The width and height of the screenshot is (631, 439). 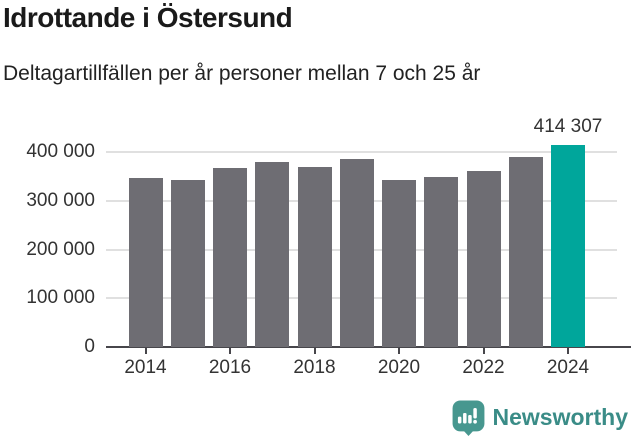 I want to click on y-axis-label: 100 000, so click(x=60, y=298).